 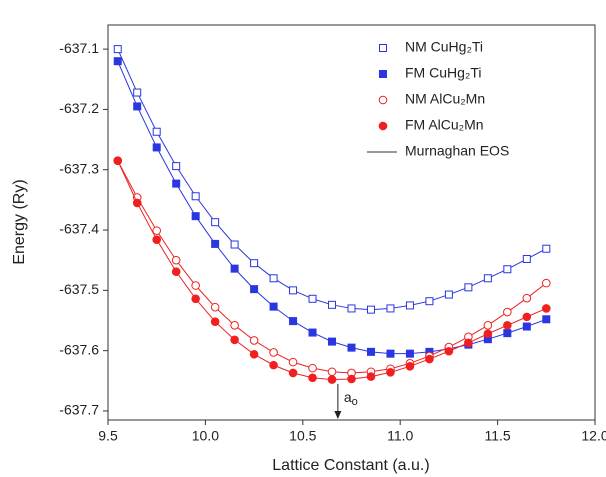 What do you see at coordinates (79, 48) in the screenshot?
I see `y-tick-label: -637.1` at bounding box center [79, 48].